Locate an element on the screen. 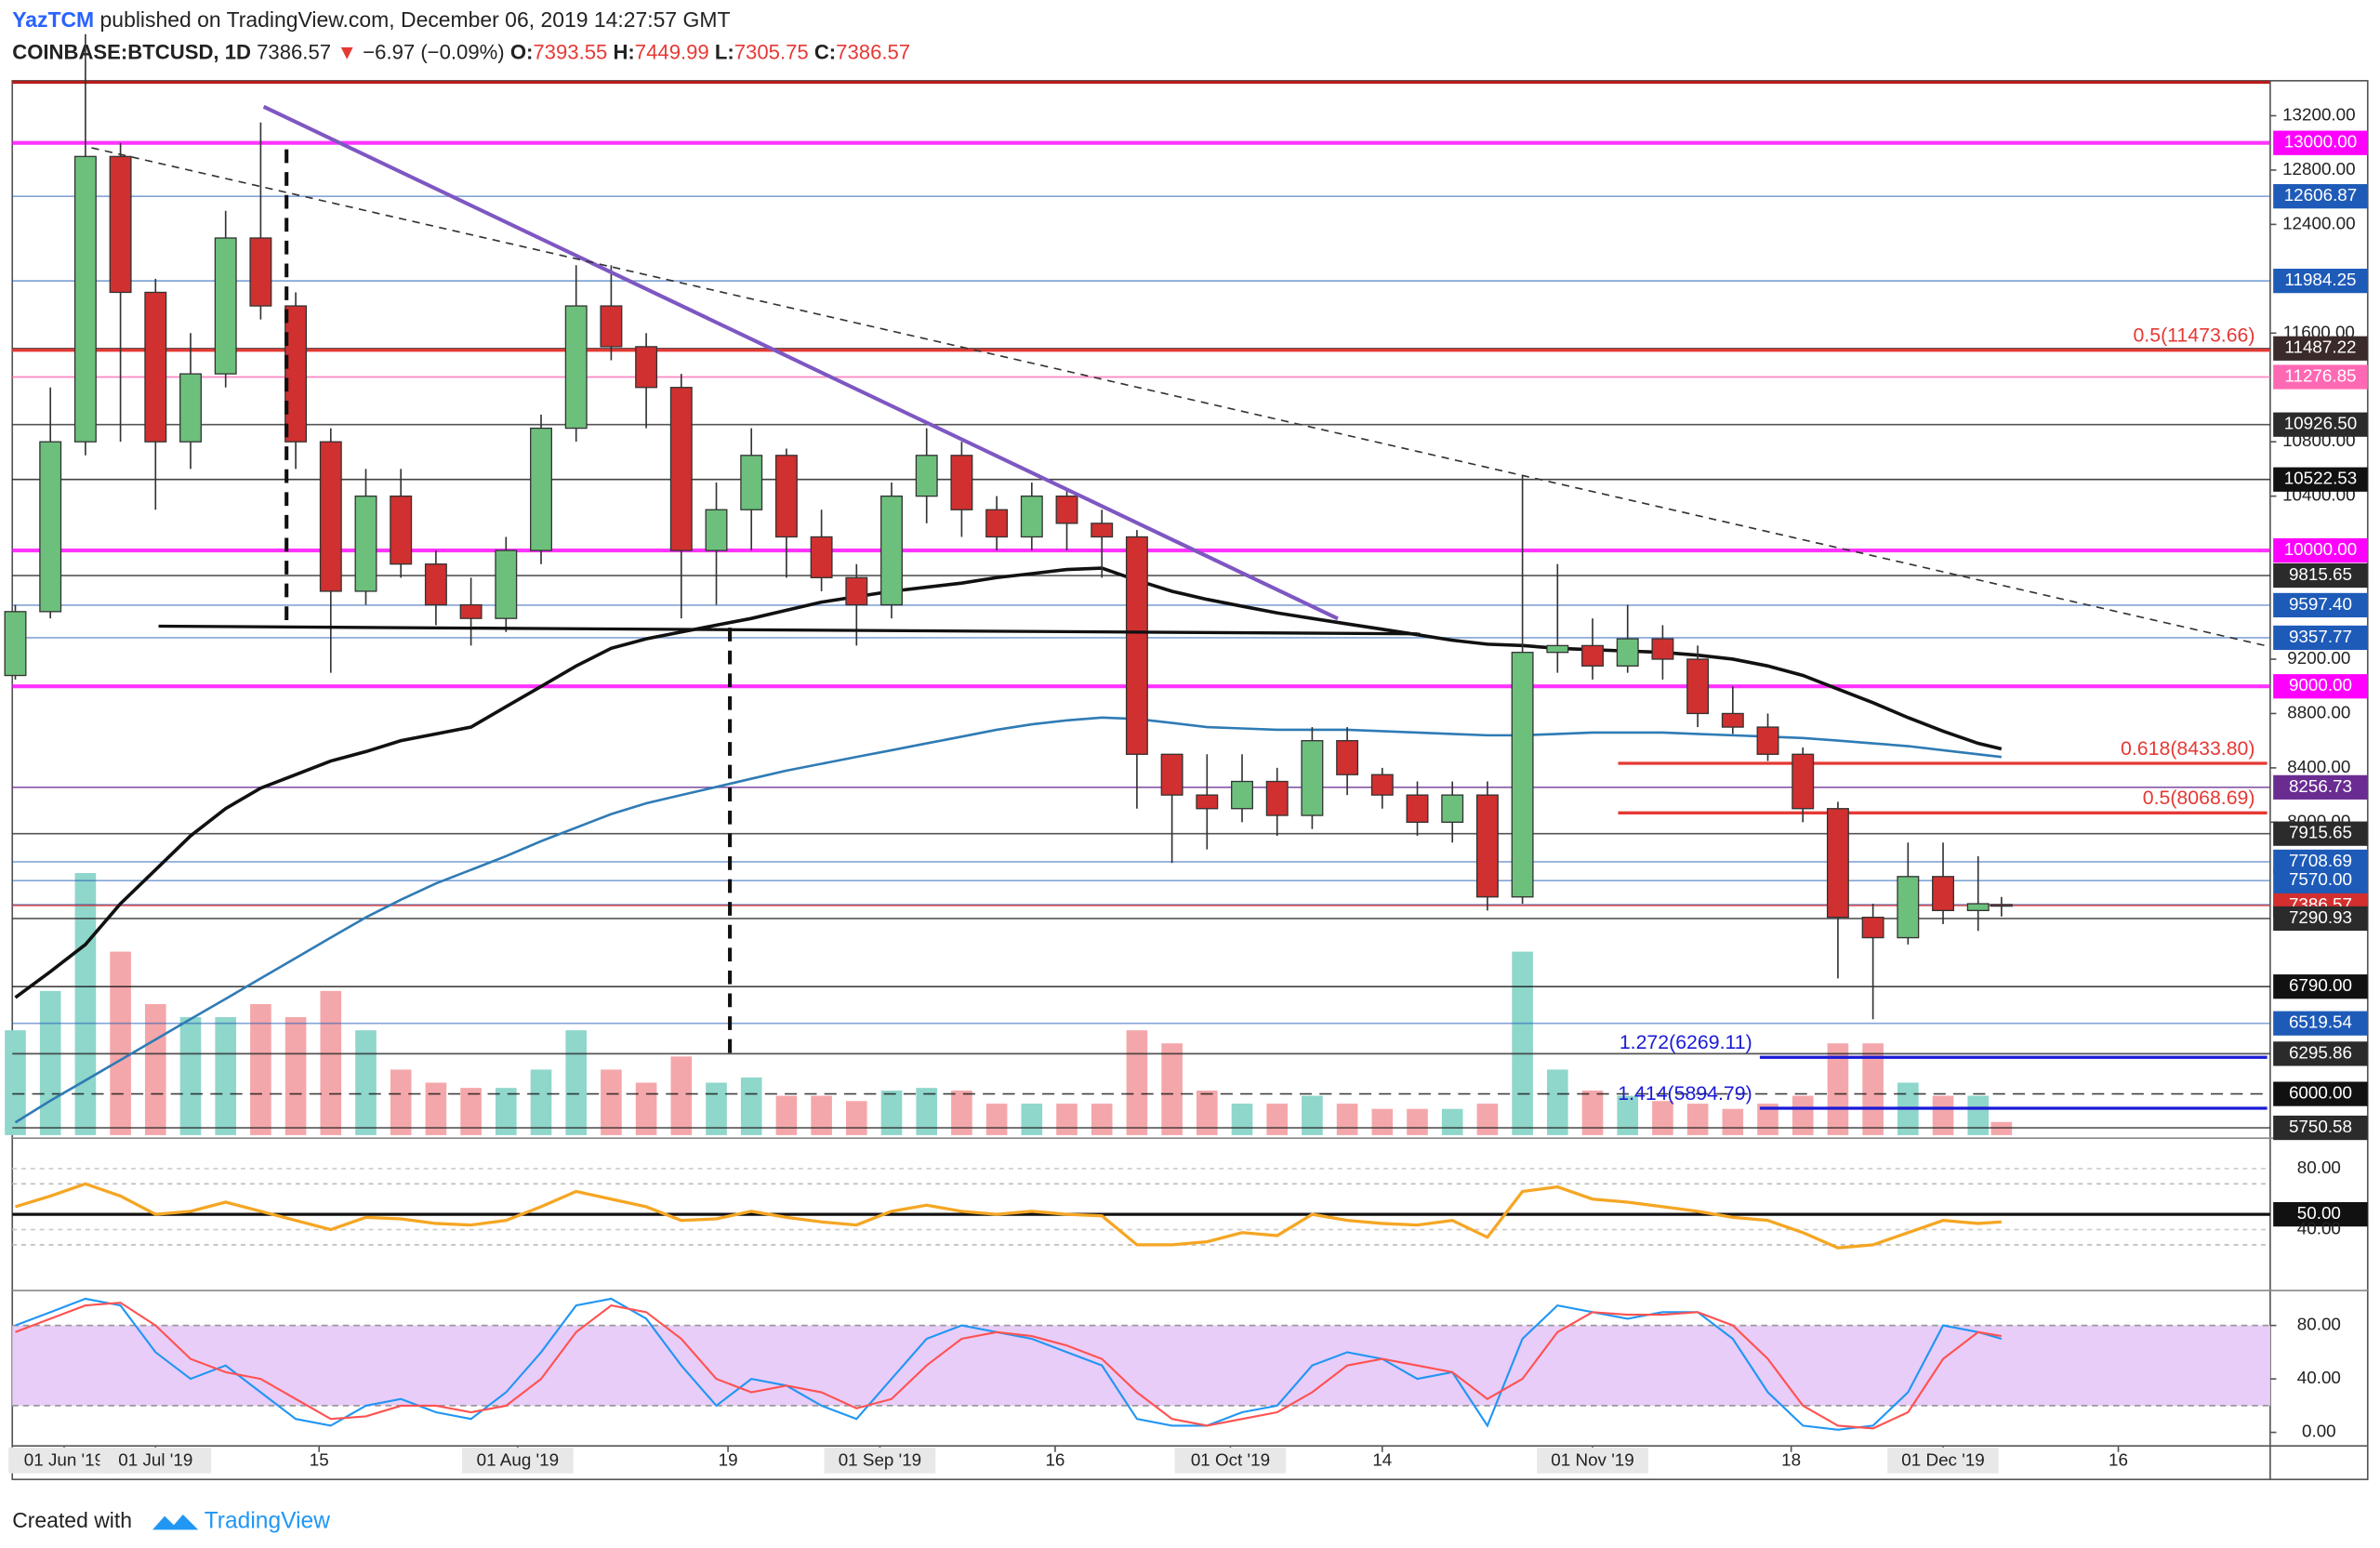 The height and width of the screenshot is (1548, 2380). rsi-tick-label: 40.00 is located at coordinates (2319, 1227).